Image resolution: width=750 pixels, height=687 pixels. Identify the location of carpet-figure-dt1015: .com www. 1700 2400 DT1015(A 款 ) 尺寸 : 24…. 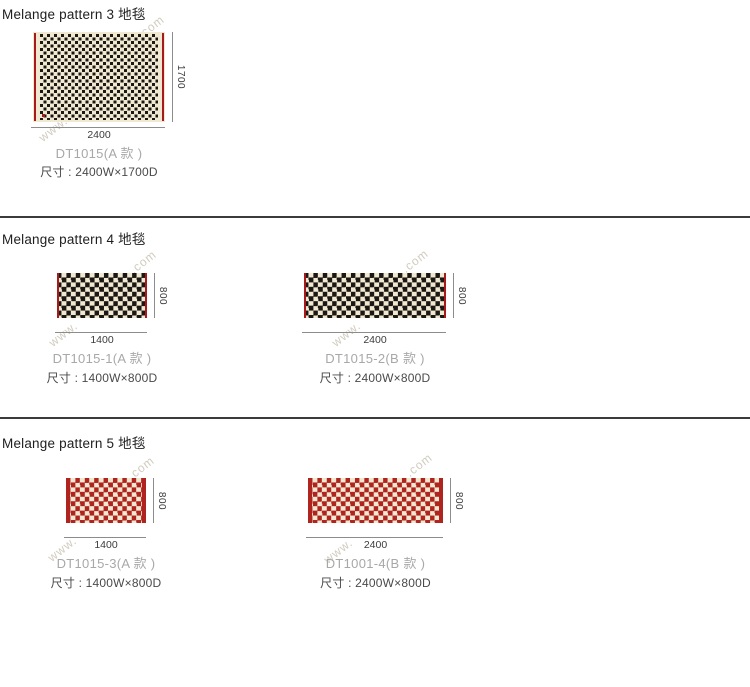
(108, 95).